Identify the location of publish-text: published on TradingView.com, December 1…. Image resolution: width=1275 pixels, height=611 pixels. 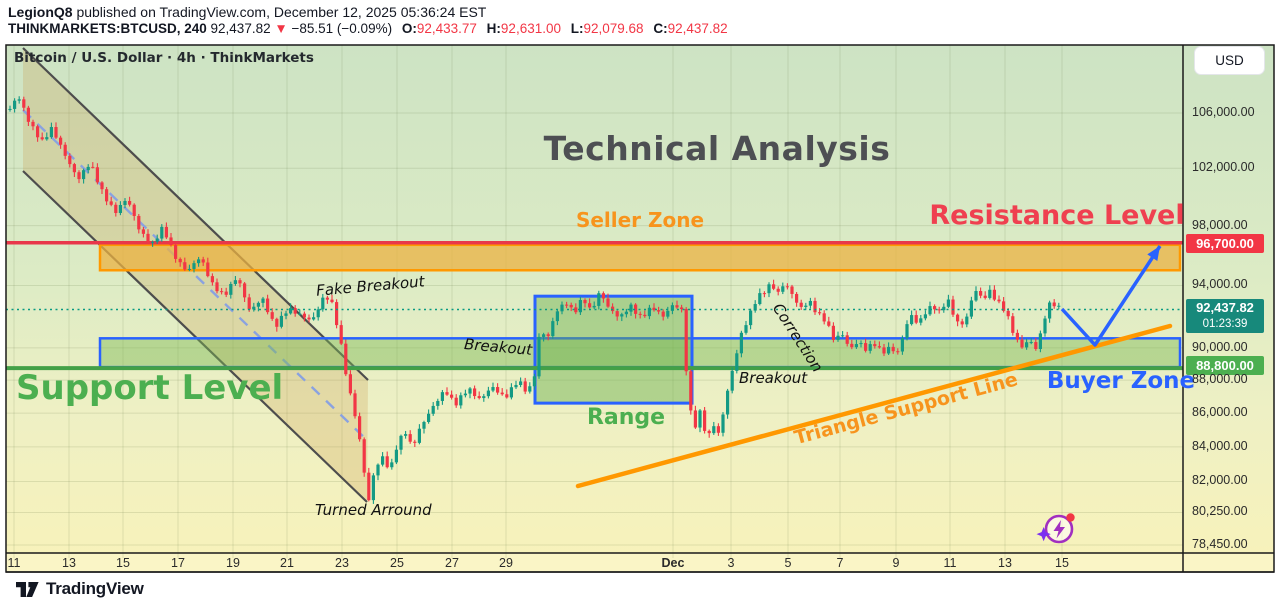
(279, 12).